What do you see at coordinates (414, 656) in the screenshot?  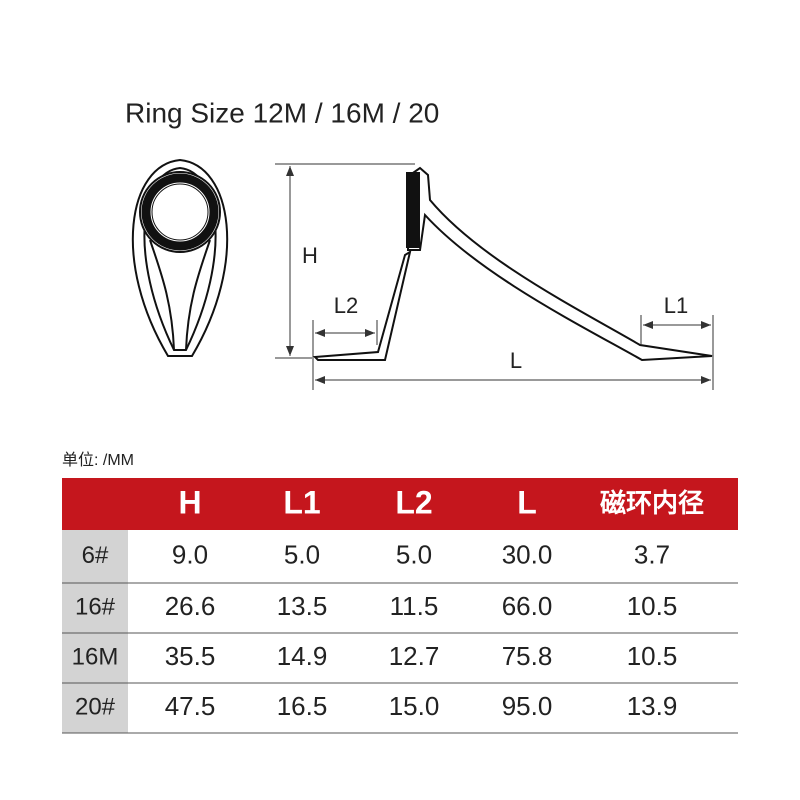 I see `cell-value: 12.7` at bounding box center [414, 656].